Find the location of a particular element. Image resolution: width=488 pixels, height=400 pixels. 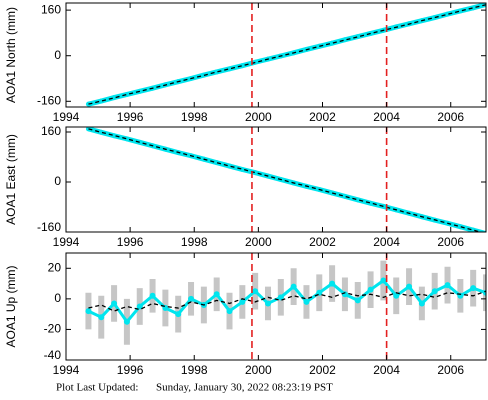

y-tick-label: -40 is located at coordinates (53, 355).